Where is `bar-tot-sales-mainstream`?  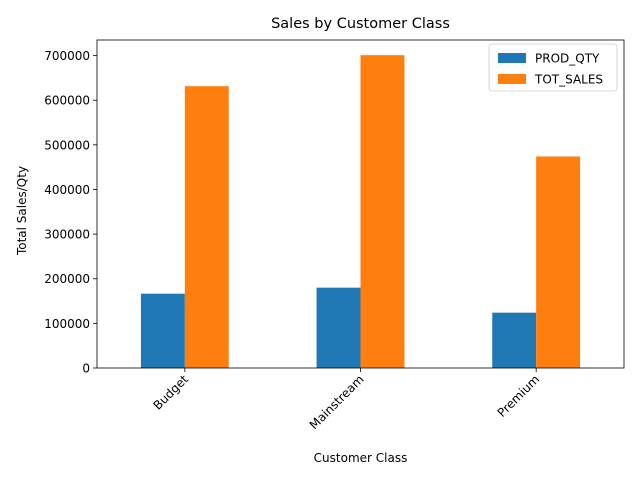
bar-tot-sales-mainstream is located at coordinates (382, 212).